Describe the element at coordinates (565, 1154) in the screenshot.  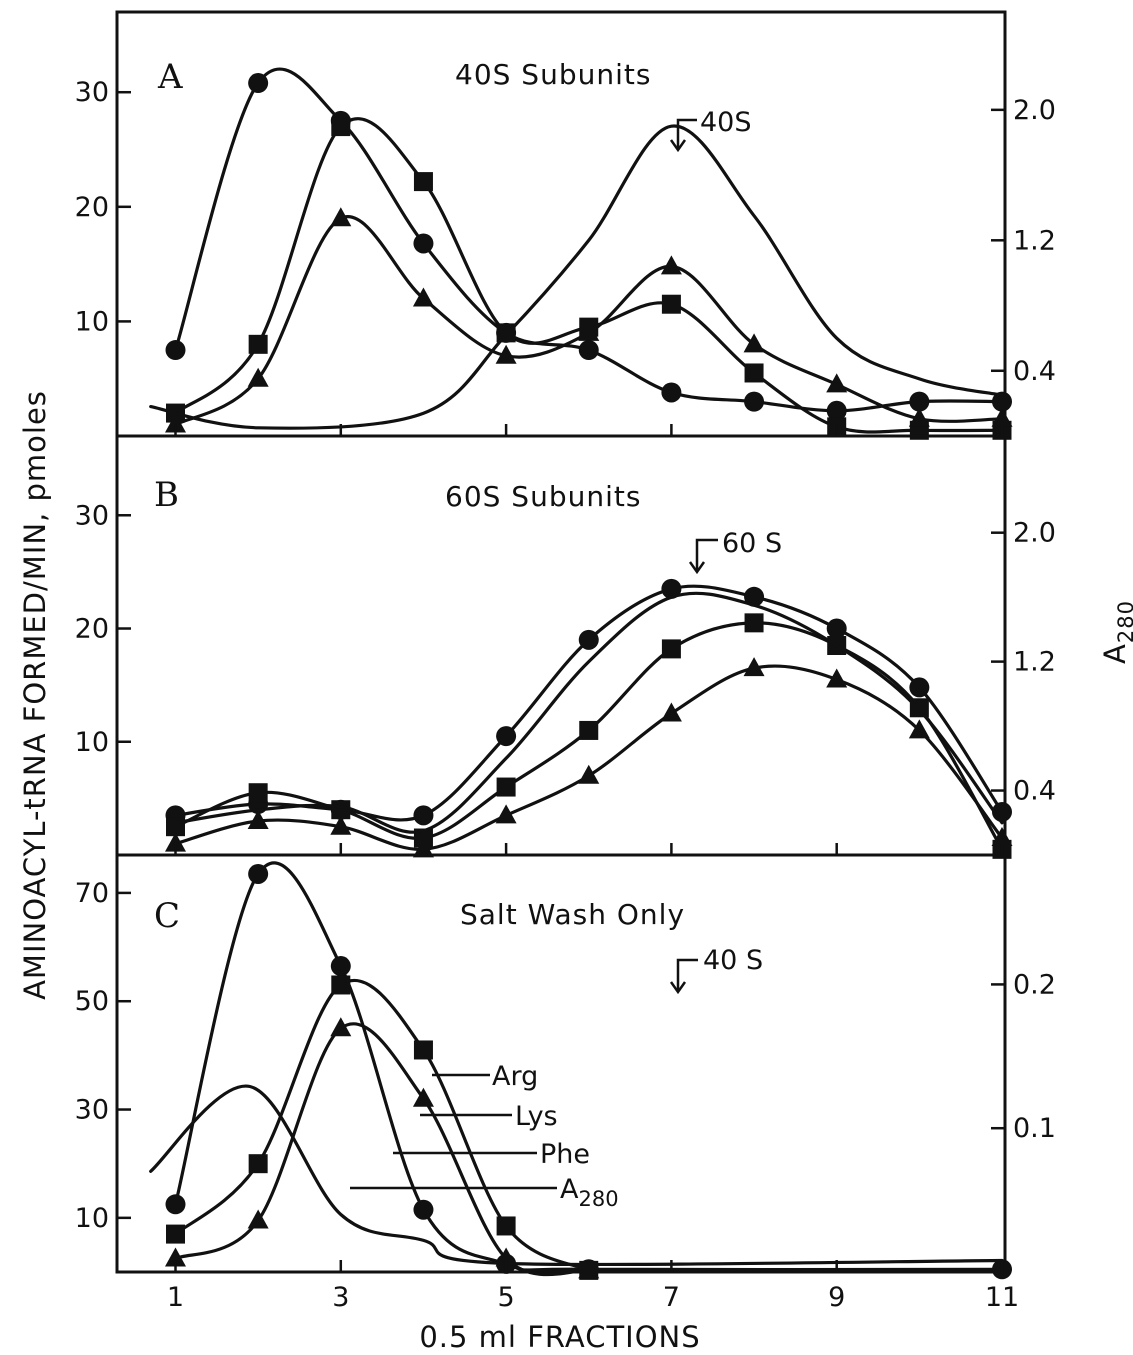
I see `legend-label-phe: Phe` at that location.